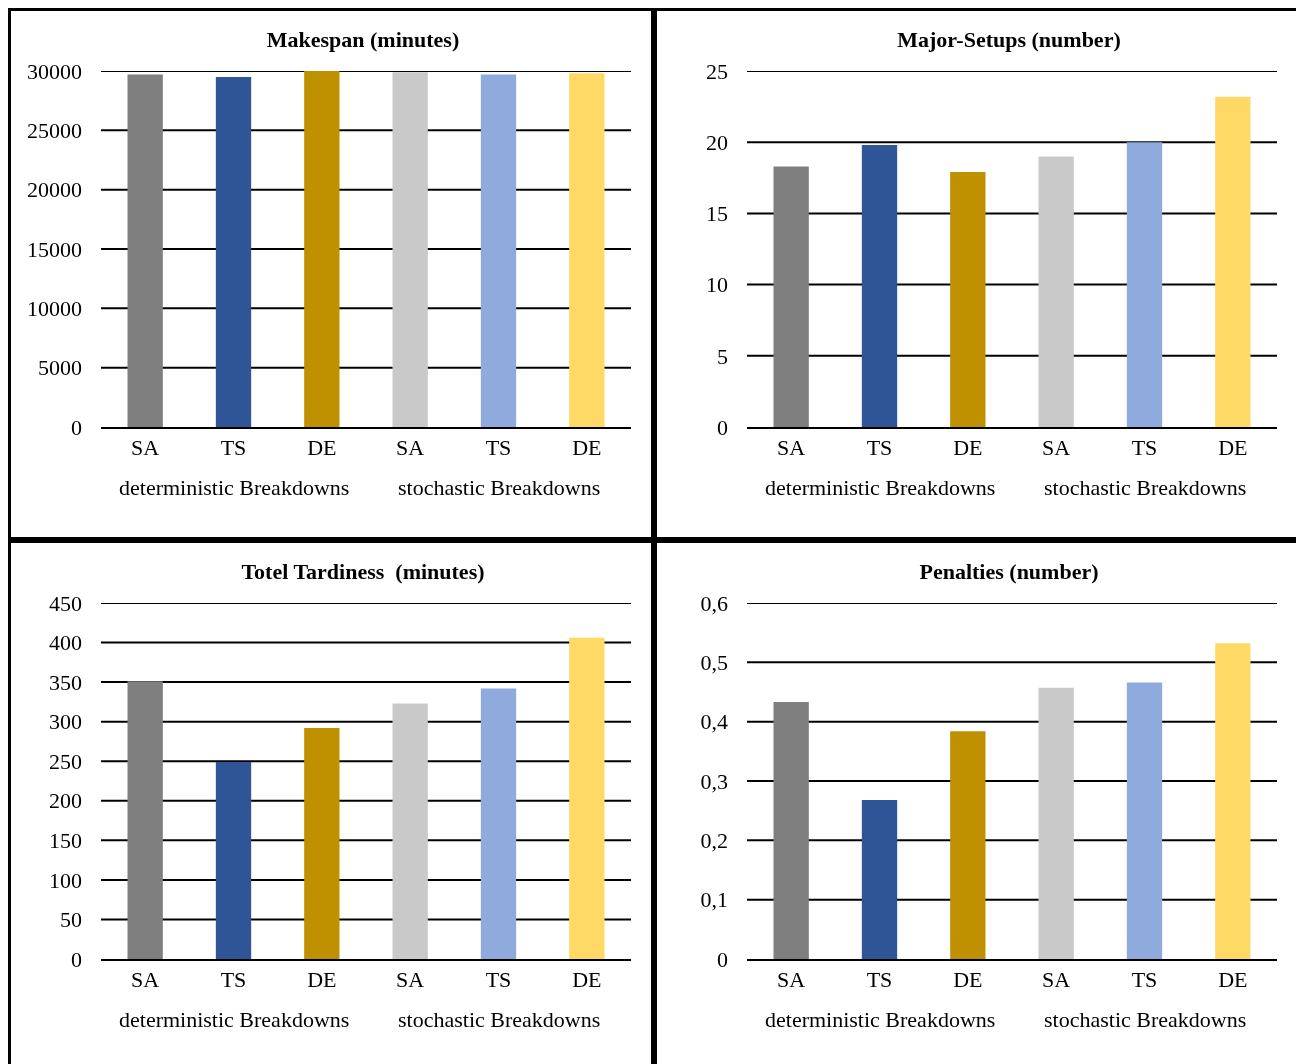 The height and width of the screenshot is (1064, 1296). I want to click on y-tick-label: 250, so click(65, 761).